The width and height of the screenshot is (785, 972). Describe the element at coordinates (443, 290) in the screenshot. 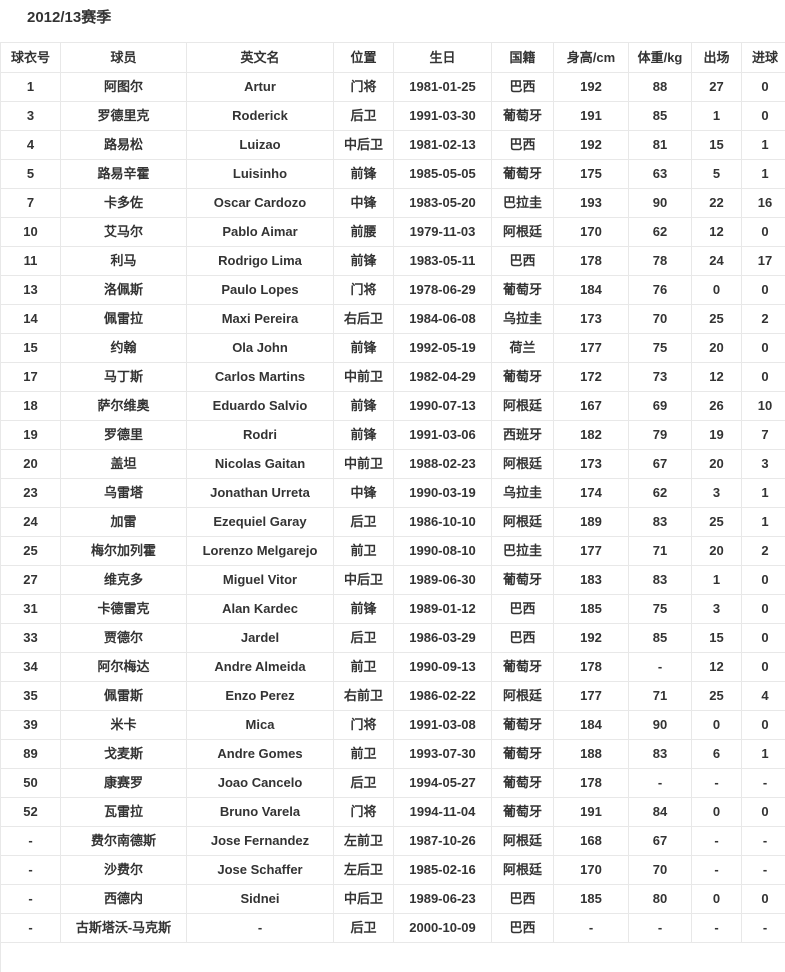

I see `cell-birthday: 1978-06-29` at that location.